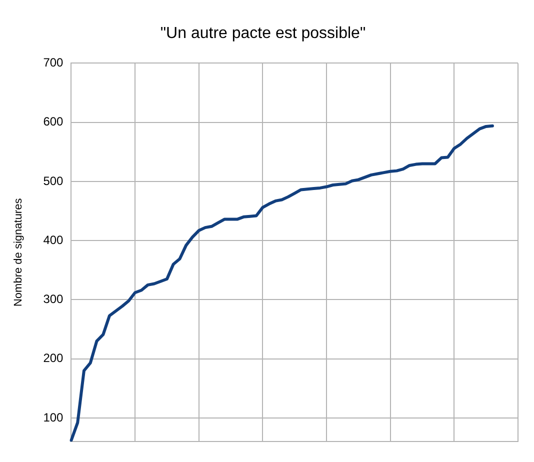  Describe the element at coordinates (53, 121) in the screenshot. I see `y-tick-label: 600` at that location.